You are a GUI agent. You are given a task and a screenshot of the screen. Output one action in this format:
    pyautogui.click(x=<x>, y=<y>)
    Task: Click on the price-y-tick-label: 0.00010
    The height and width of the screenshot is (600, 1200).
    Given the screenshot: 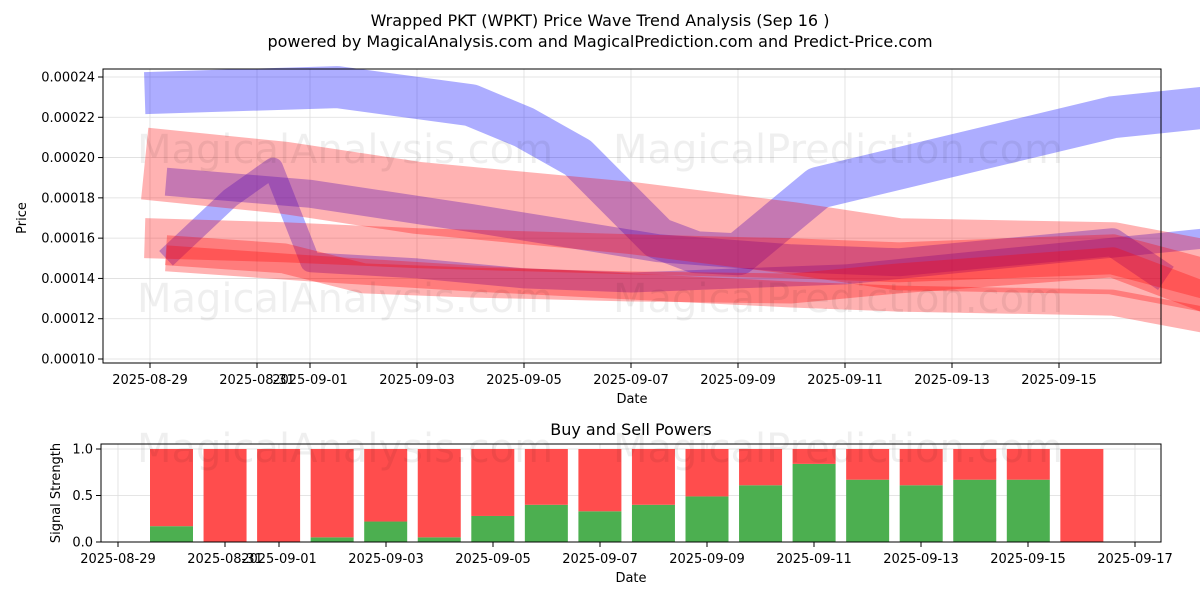 What is the action you would take?
    pyautogui.click(x=68, y=360)
    